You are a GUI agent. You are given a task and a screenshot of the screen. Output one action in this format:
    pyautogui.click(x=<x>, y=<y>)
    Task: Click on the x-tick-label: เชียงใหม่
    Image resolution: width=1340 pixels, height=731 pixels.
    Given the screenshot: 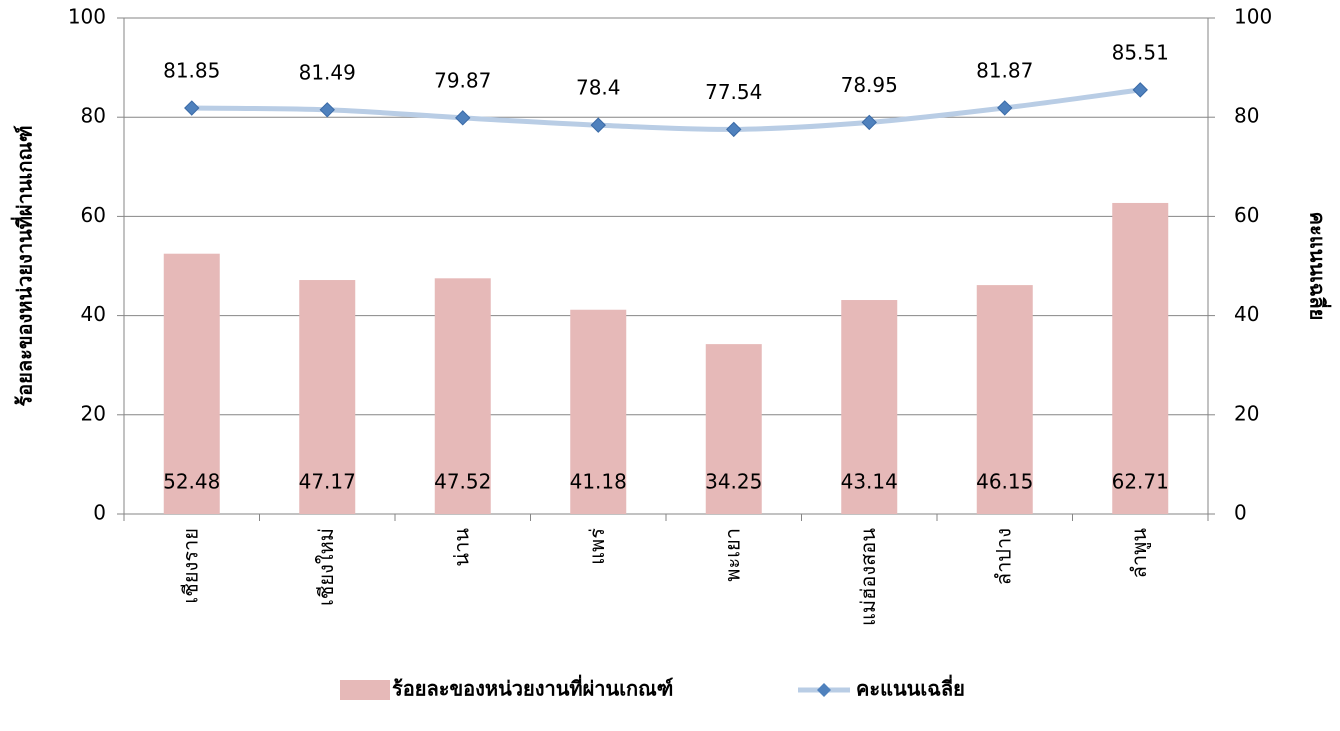 What is the action you would take?
    pyautogui.click(x=326, y=567)
    